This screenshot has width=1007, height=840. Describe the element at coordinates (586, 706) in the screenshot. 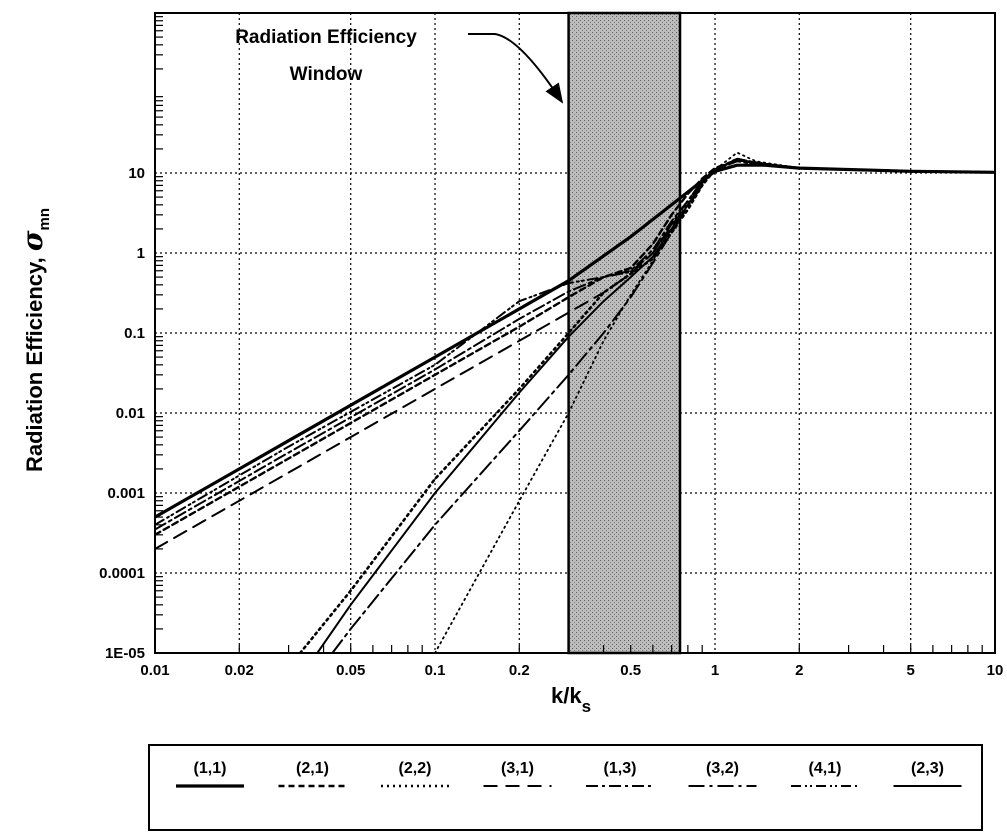

I see `x-axis-subscript: s` at that location.